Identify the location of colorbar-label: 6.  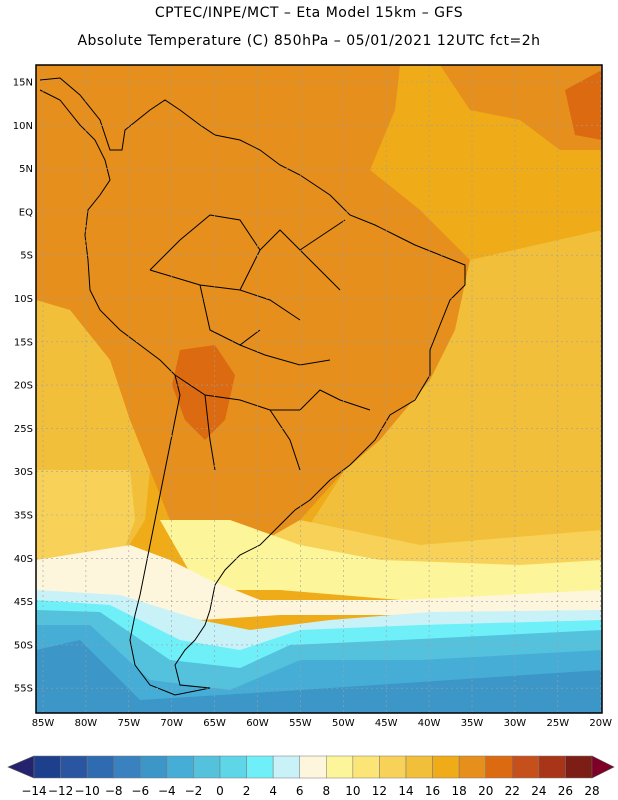
(300, 791).